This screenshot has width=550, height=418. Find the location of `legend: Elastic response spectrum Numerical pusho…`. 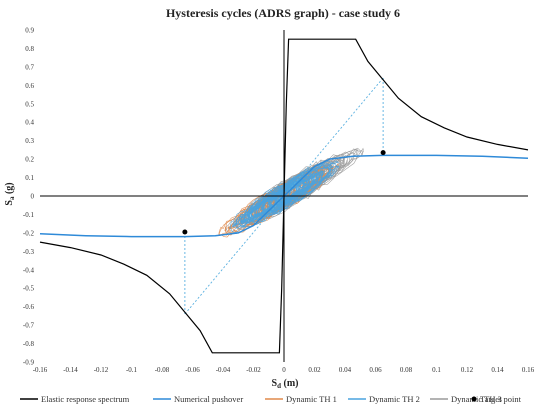

legend: Elastic response spectrum Numerical pusho… is located at coordinates (271, 399).